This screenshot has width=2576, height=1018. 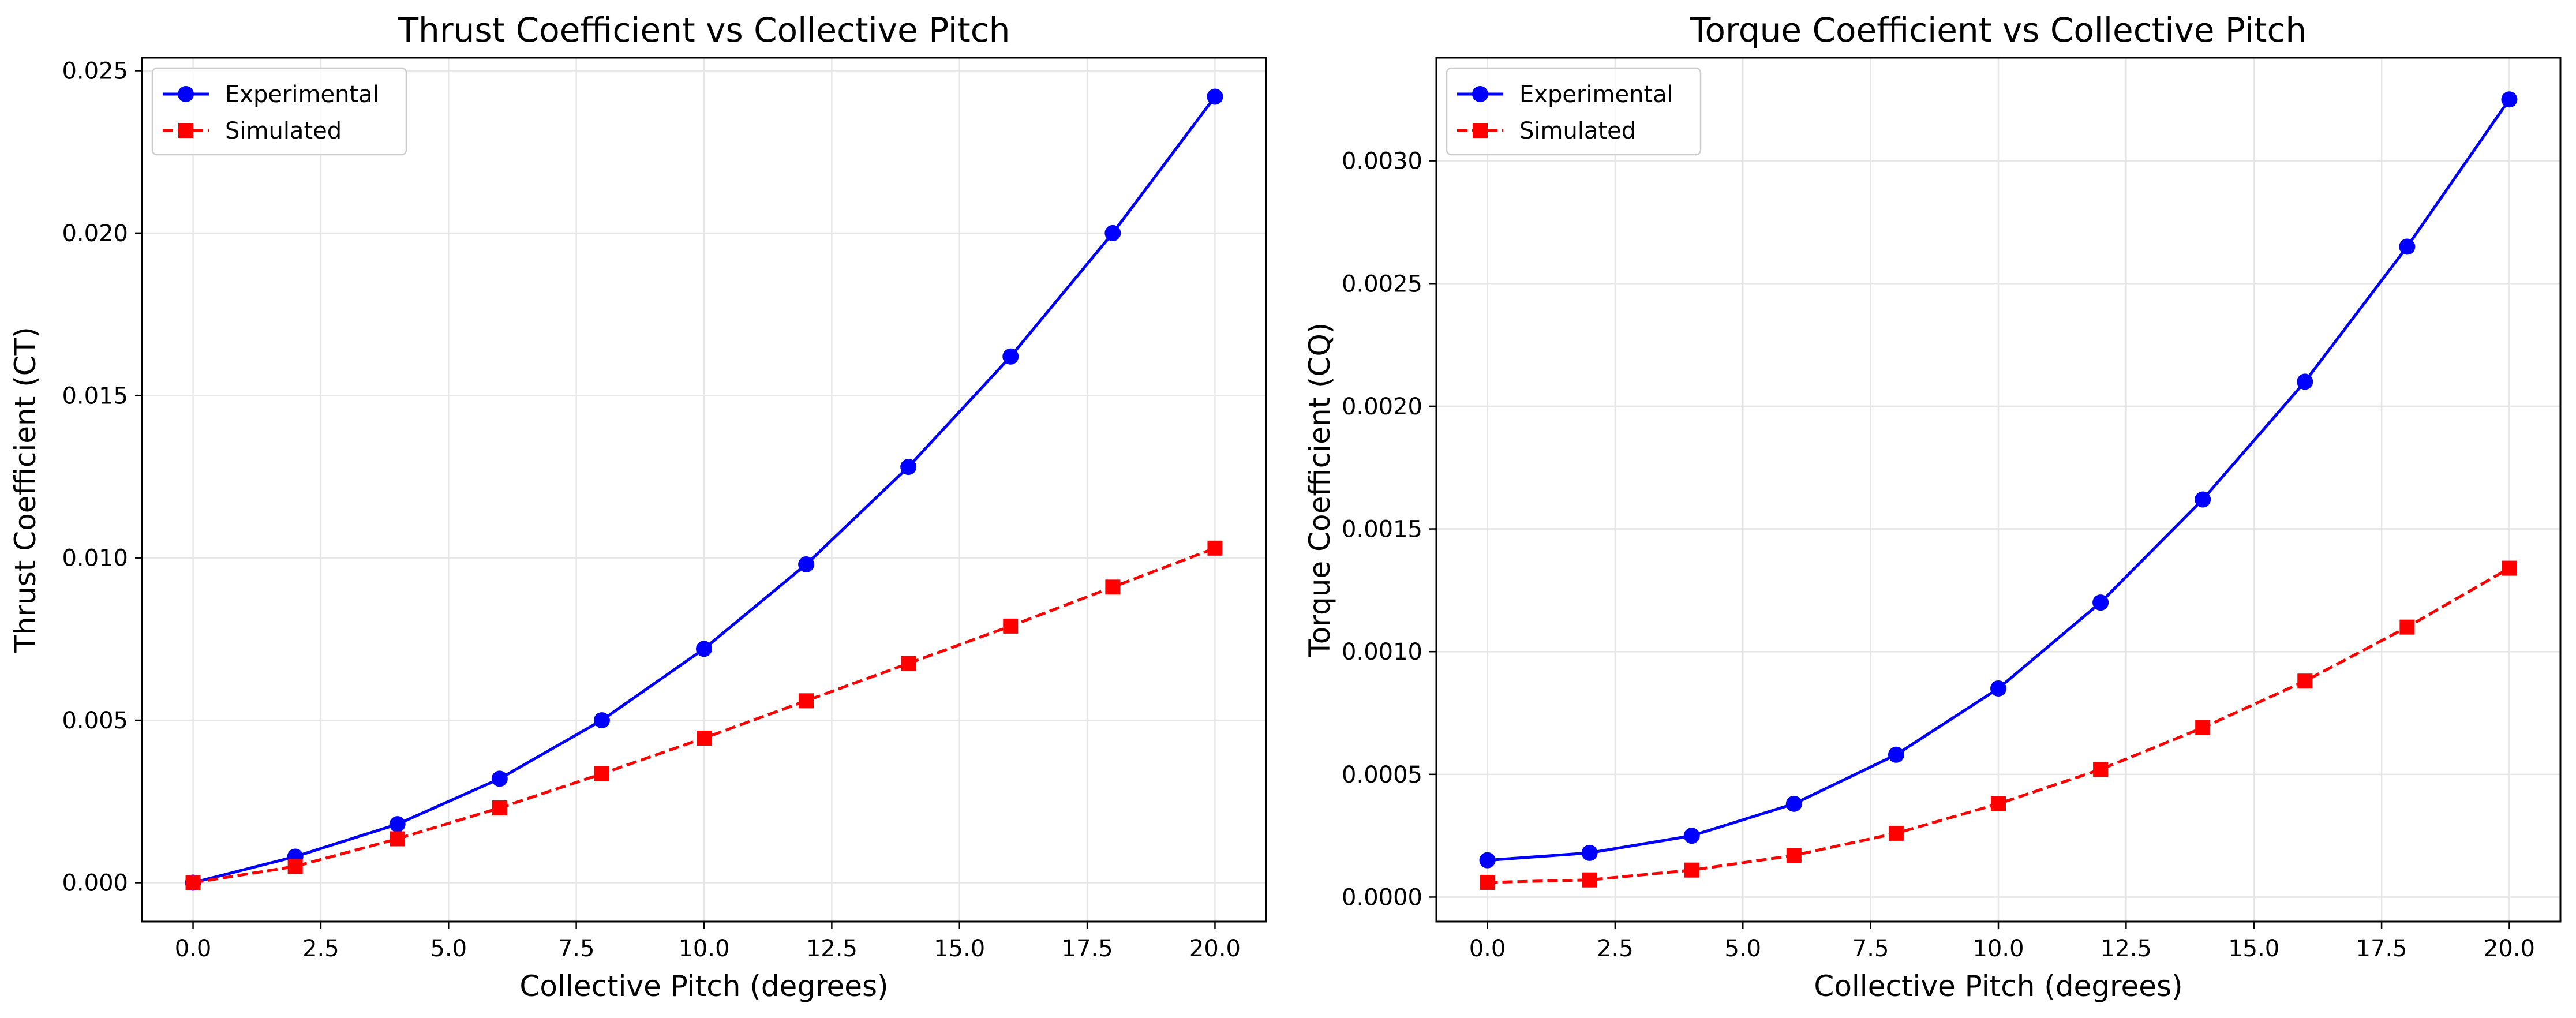 What do you see at coordinates (1382, 775) in the screenshot?
I see `y-tick-label: 0.0005` at bounding box center [1382, 775].